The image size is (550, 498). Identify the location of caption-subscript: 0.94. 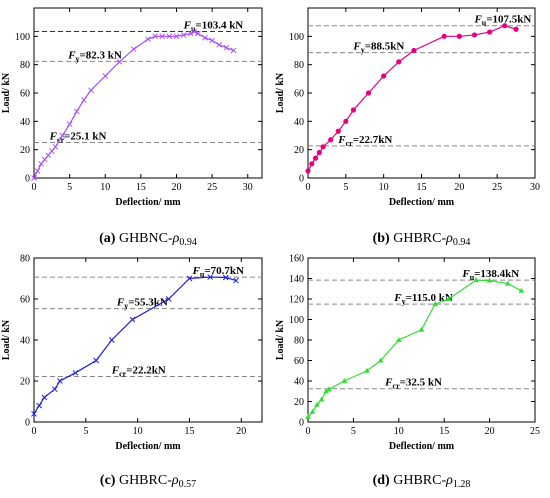
(188, 242).